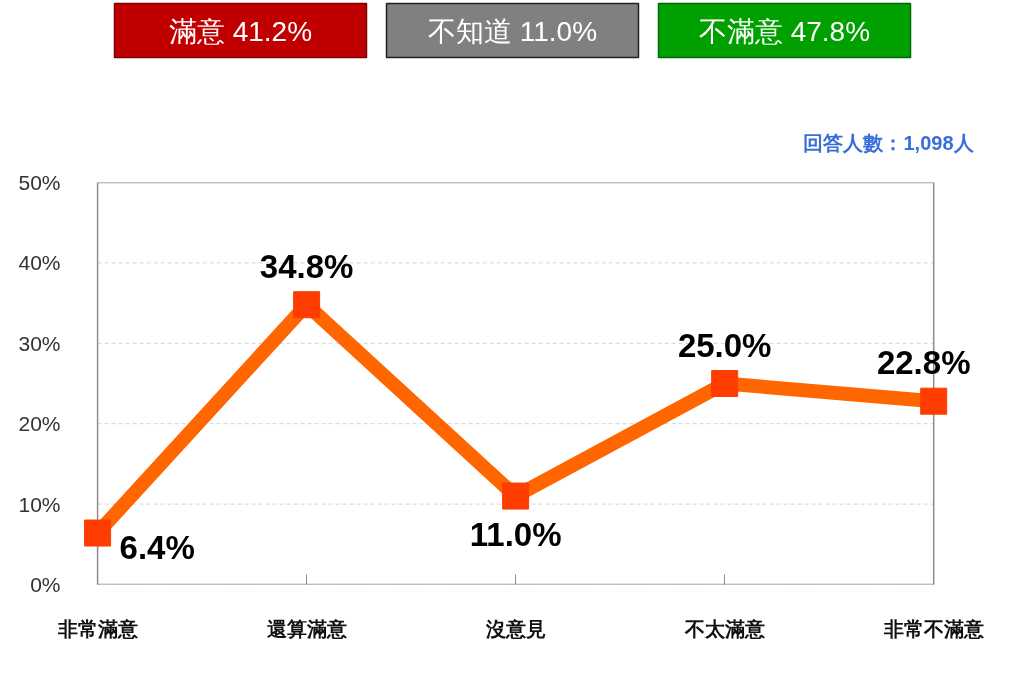  Describe the element at coordinates (515, 535) in the screenshot. I see `data-label: 11.0%` at that location.